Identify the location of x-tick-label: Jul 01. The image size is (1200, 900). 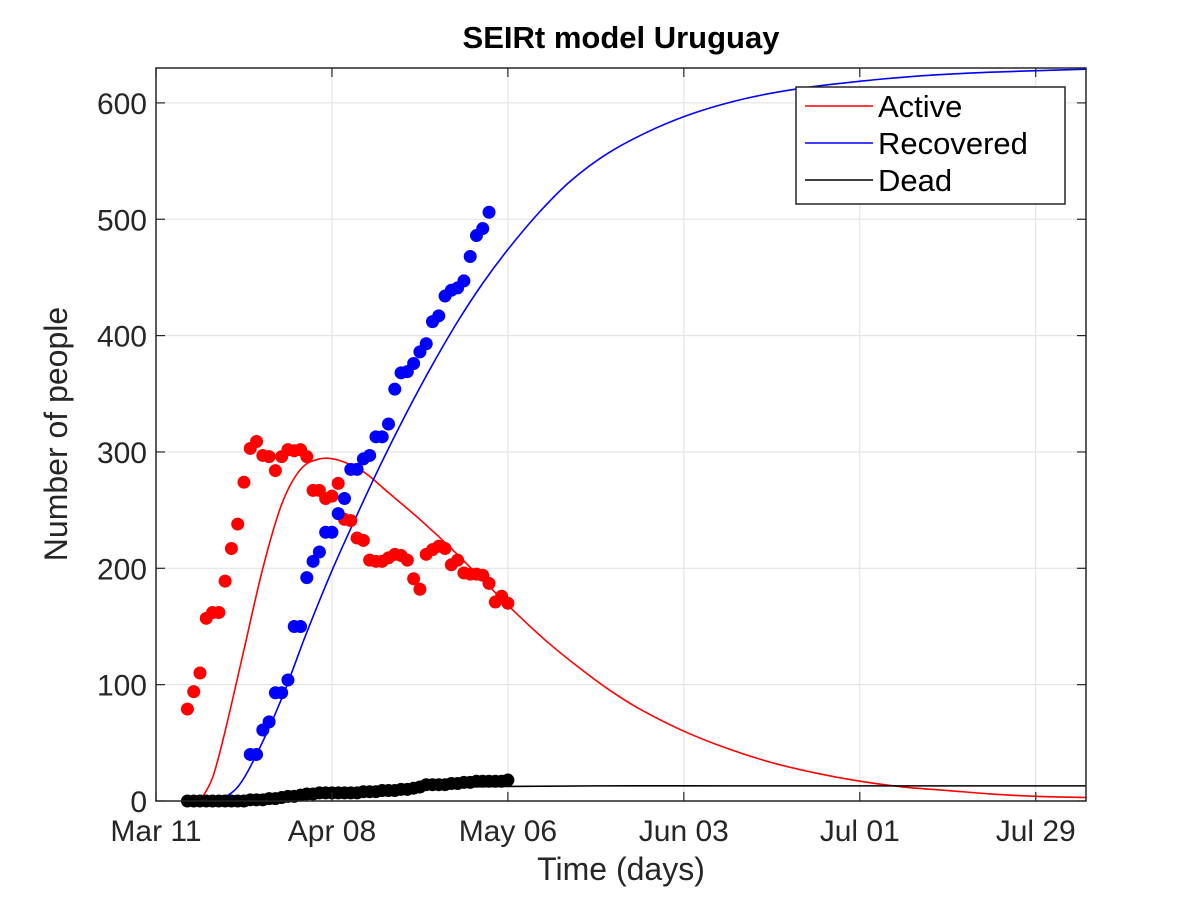
(860, 831).